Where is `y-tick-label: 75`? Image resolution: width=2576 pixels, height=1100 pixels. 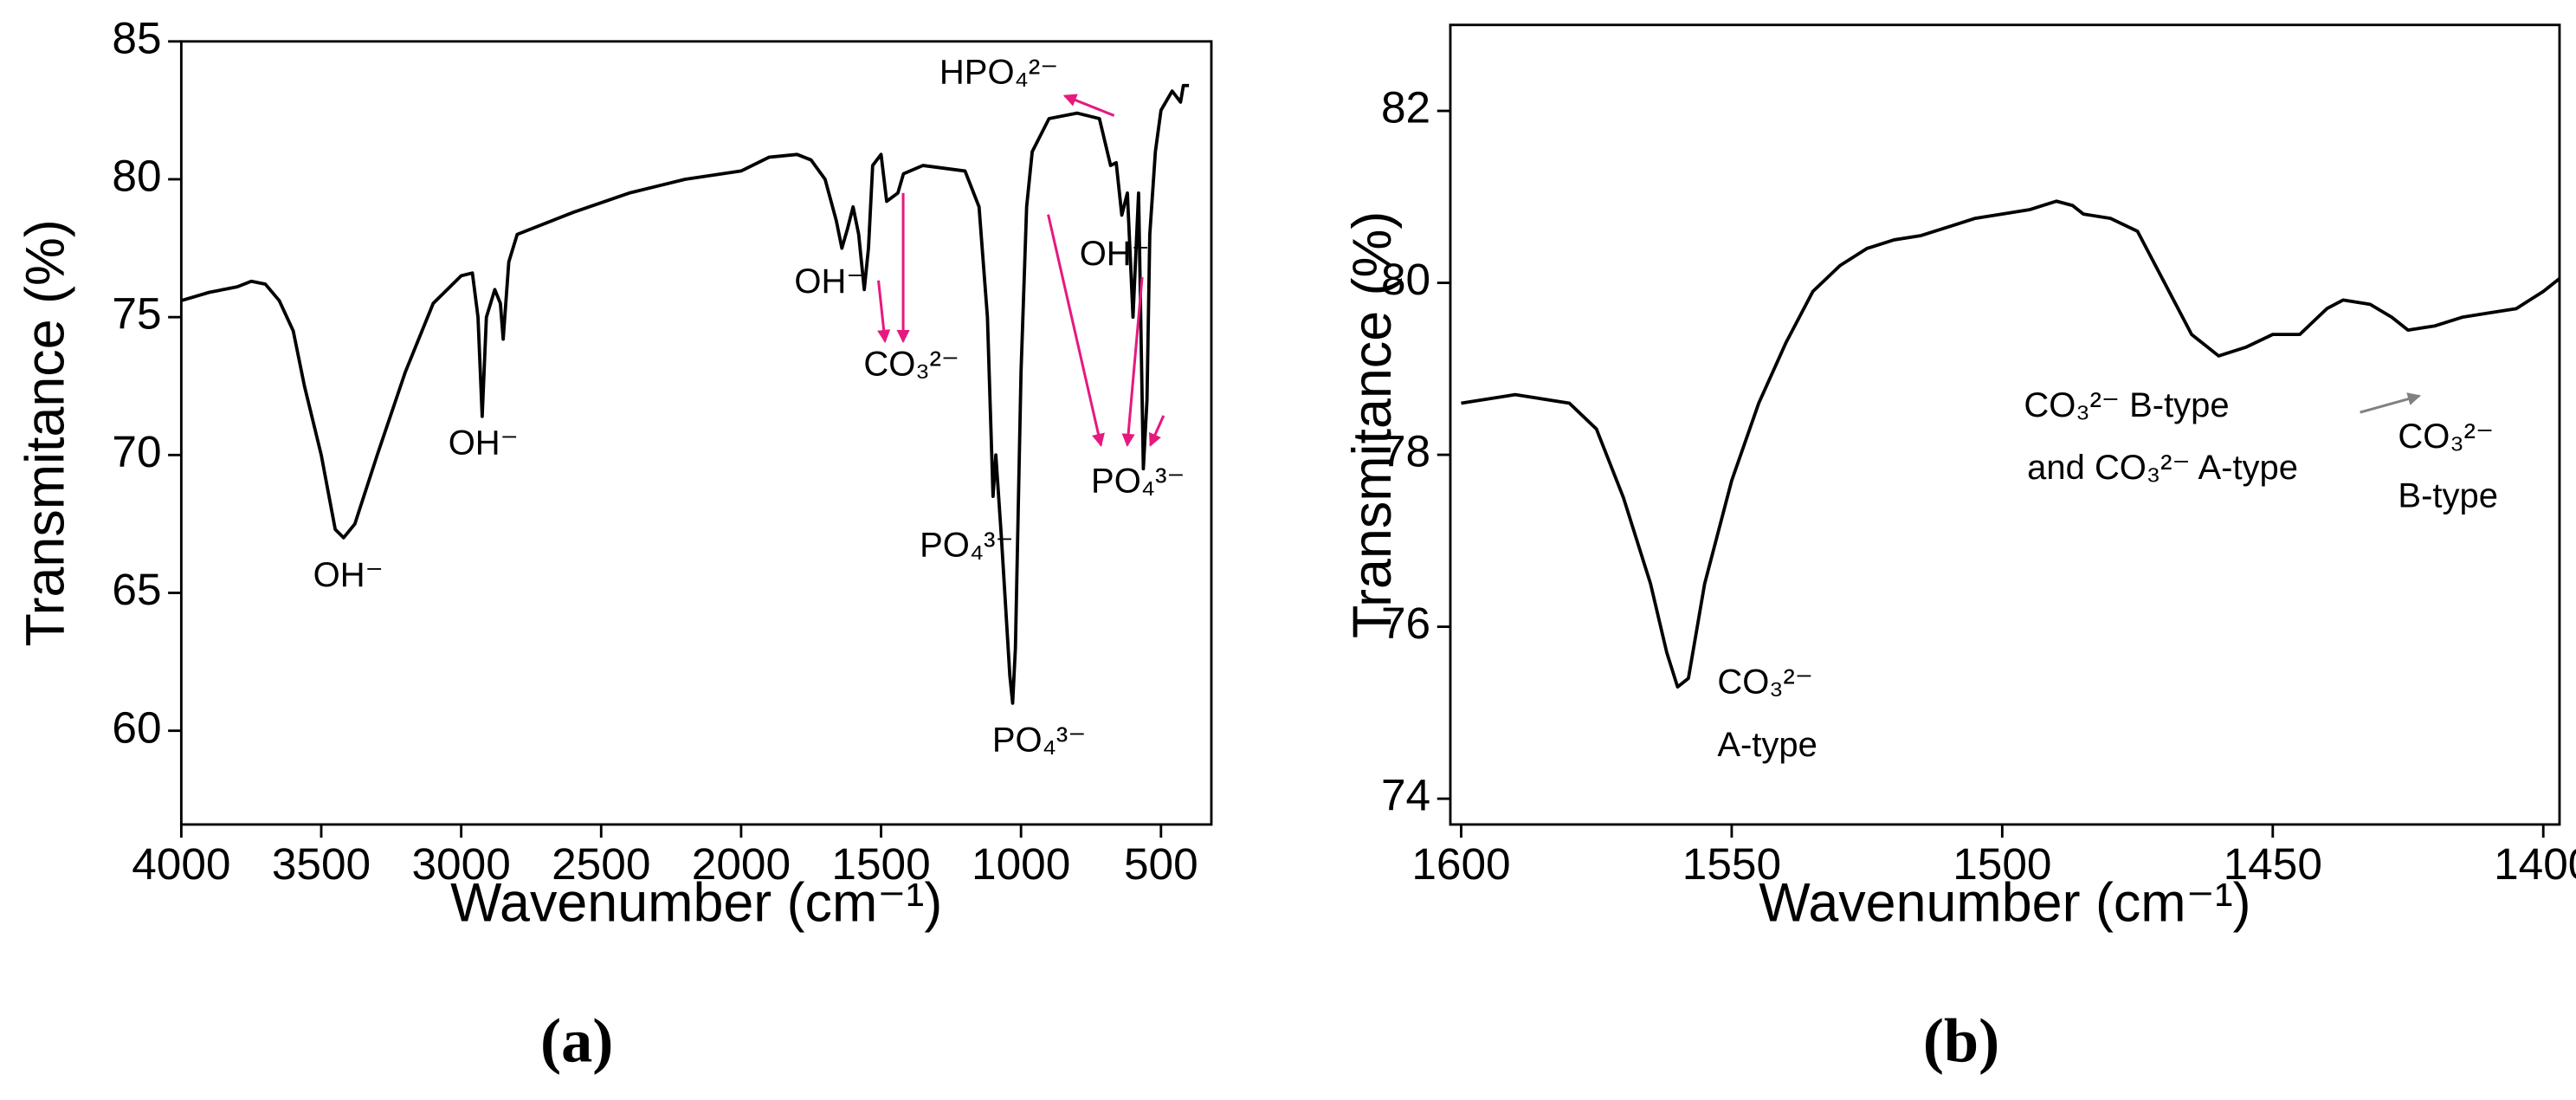
y-tick-label: 75 is located at coordinates (136, 313).